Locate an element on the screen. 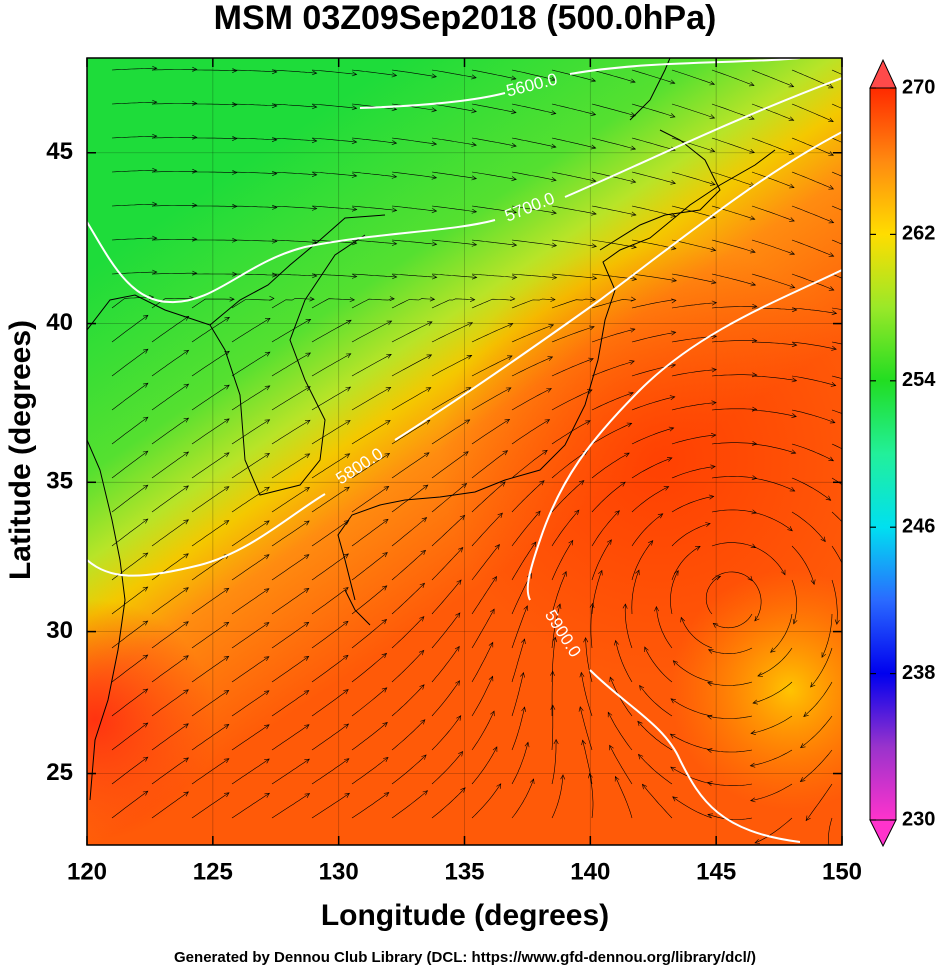 This screenshot has height=975, width=950. y-tick-label: 45 is located at coordinates (59, 151).